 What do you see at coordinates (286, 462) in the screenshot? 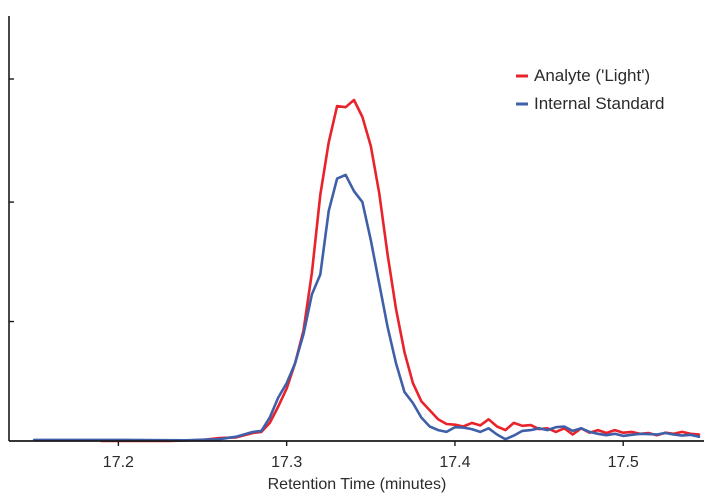
I see `x-tick-label: 17.3` at bounding box center [286, 462].